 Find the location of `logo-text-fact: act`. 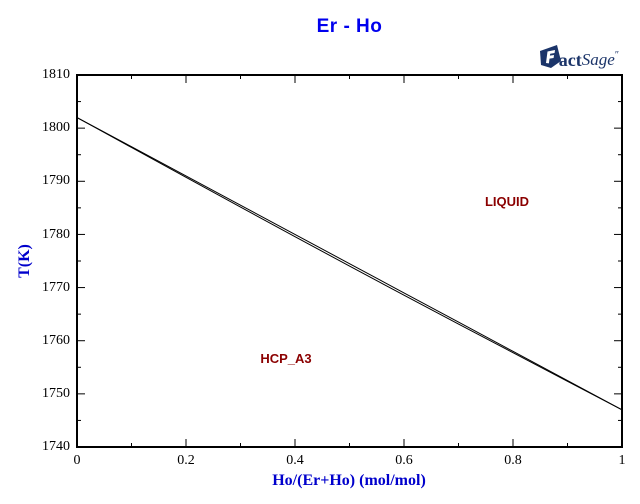

logo-text-fact: act is located at coordinates (570, 60).